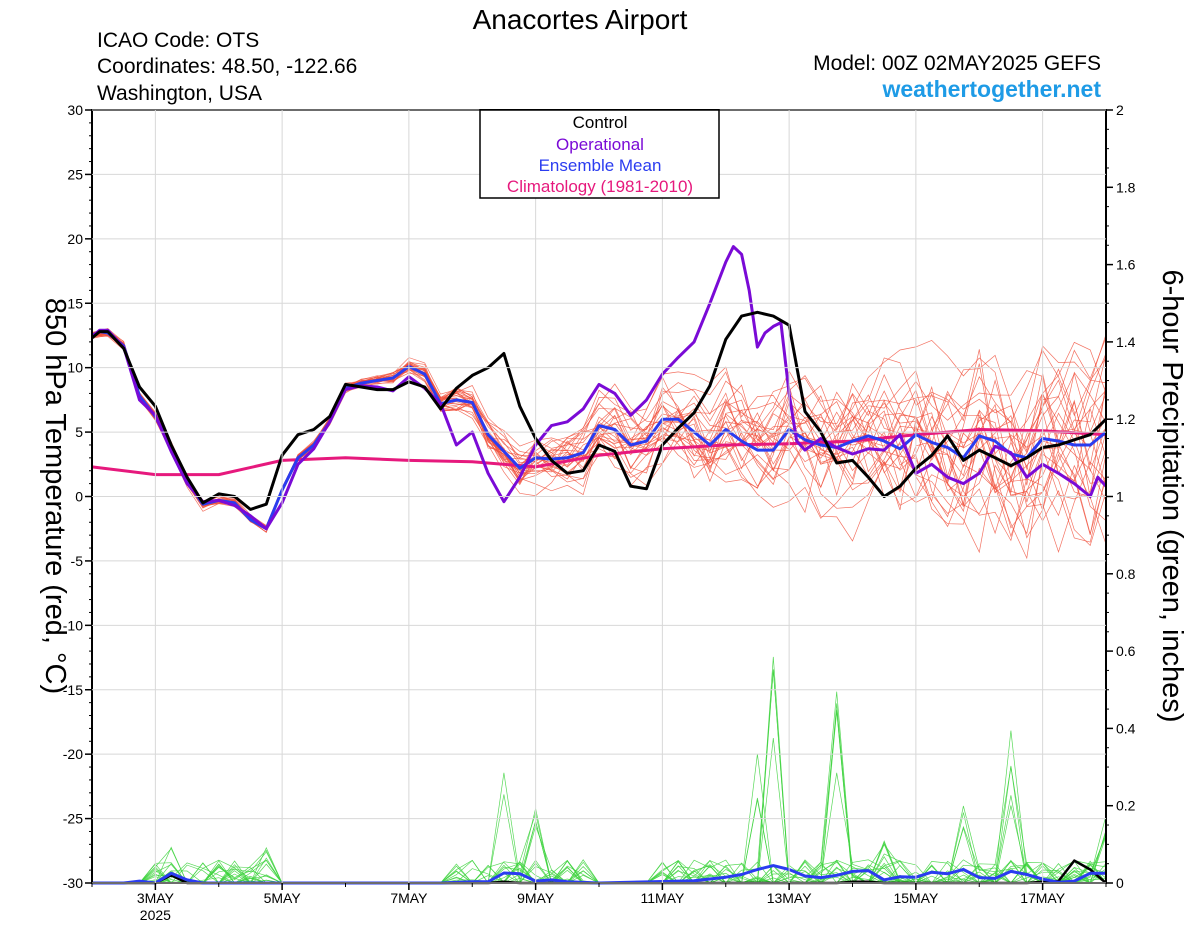 This screenshot has width=1200, height=927. Describe the element at coordinates (1126, 806) in the screenshot. I see `y2-tick-label: 0.2` at that location.